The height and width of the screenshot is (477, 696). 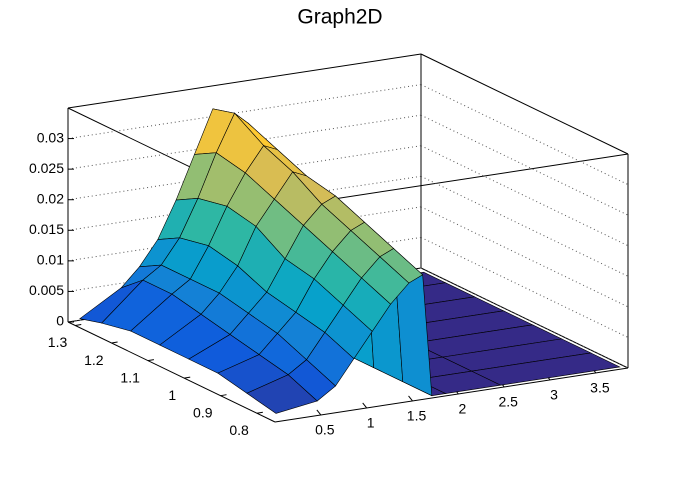 I want to click on z-tick-label: 0.015, so click(x=46, y=229).